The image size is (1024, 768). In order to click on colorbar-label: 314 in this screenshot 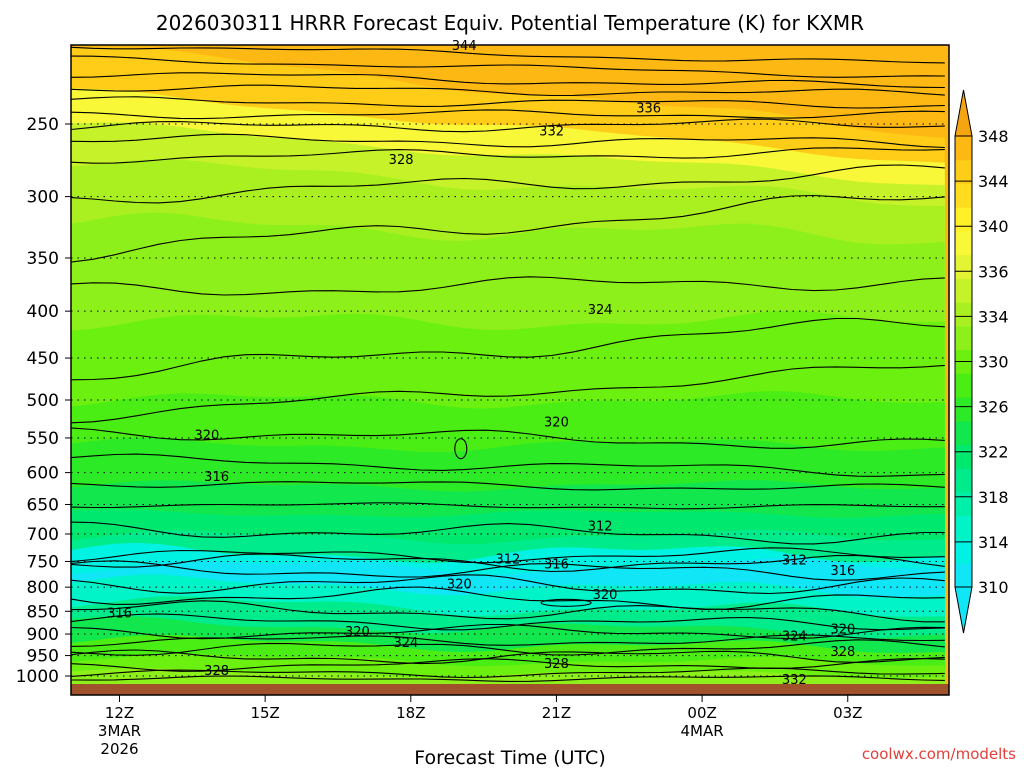, I will do `click(993, 542)`.